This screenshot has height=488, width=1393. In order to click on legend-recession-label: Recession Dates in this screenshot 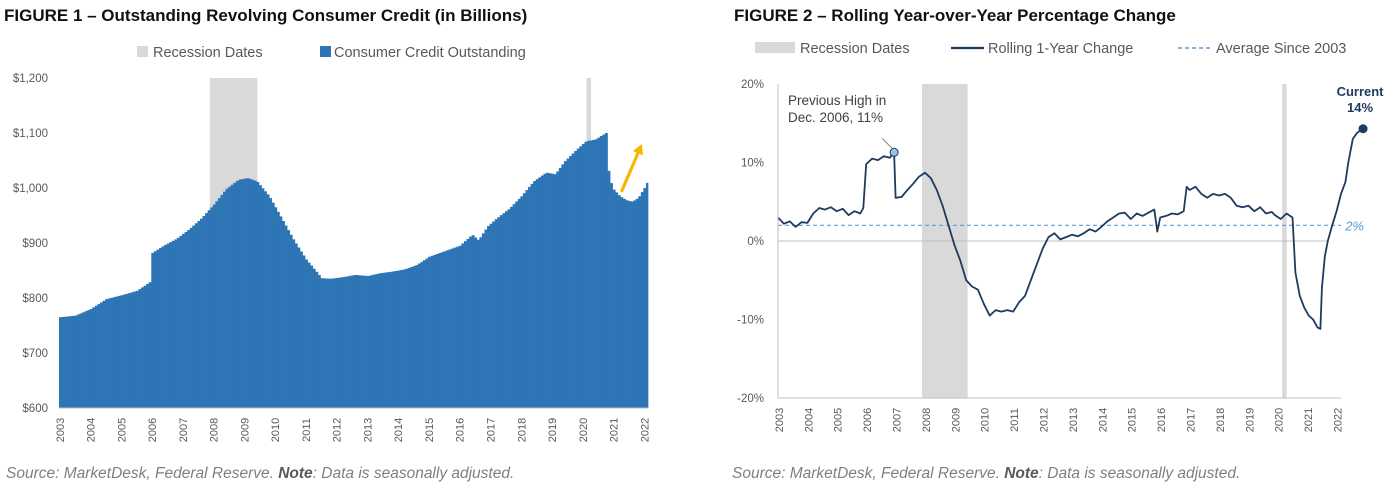, I will do `click(208, 53)`.